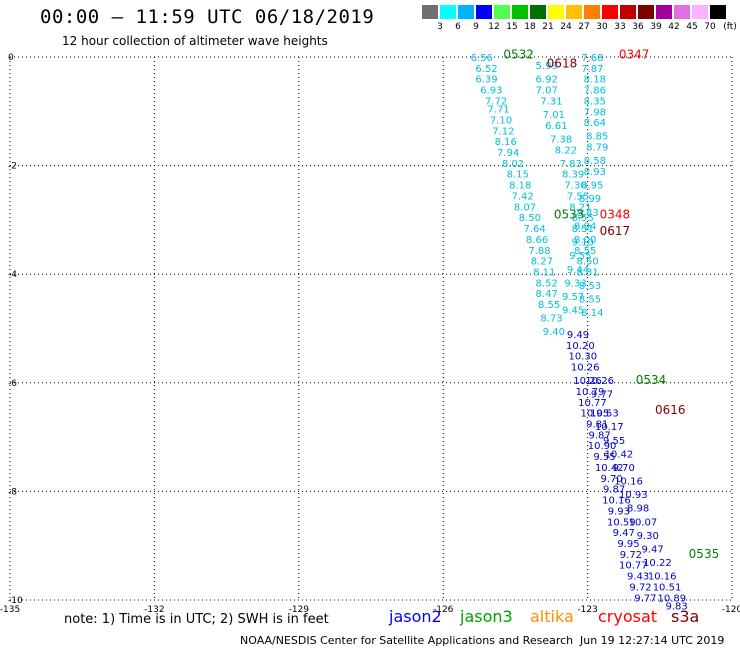 Image resolution: width=740 pixels, height=650 pixels. Describe the element at coordinates (592, 58) in the screenshot. I see `data-point-label: 7.68` at that location.